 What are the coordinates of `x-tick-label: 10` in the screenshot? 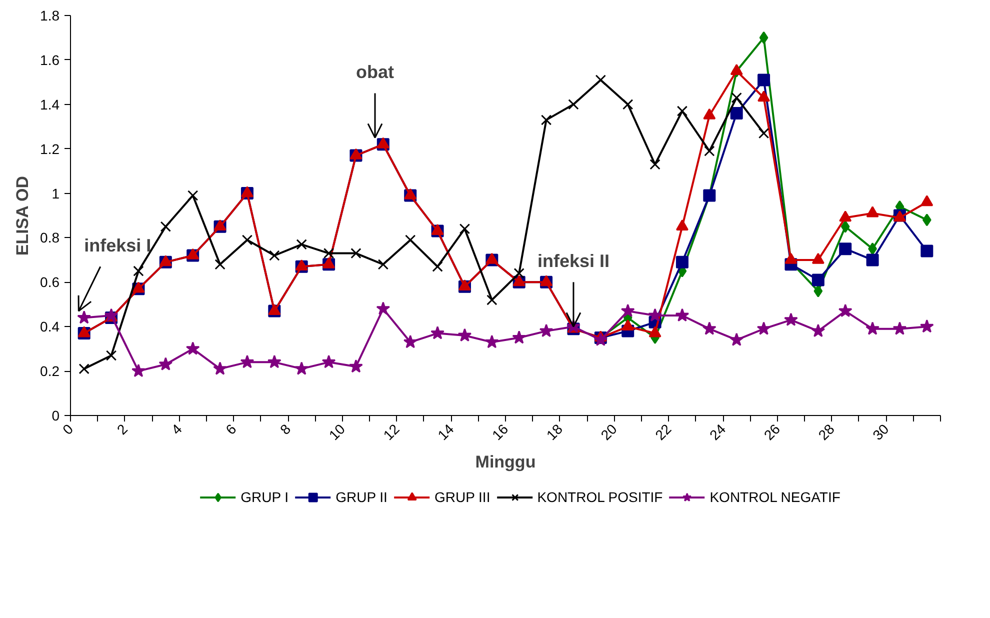 It's located at (337, 432).